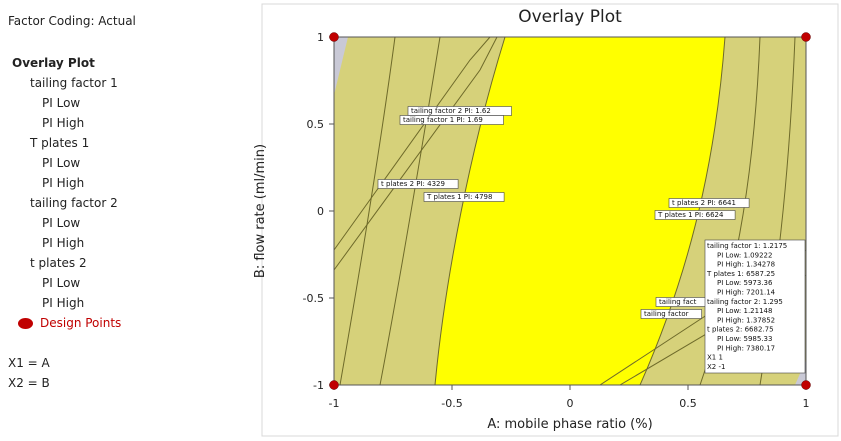 The height and width of the screenshot is (441, 841). Describe the element at coordinates (744, 255) in the screenshot. I see `tooltip-line: PI Low: 1.09222` at that location.